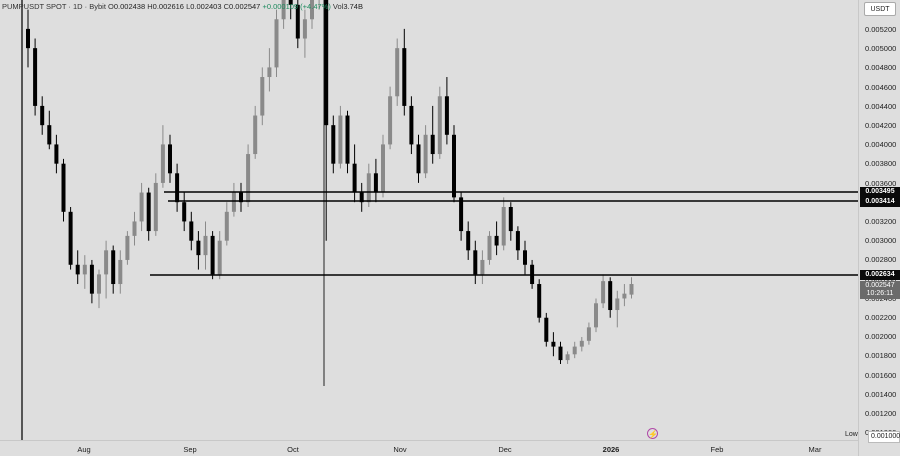 This screenshot has width=900, height=456. What do you see at coordinates (880, 192) in the screenshot?
I see `level-tag-upper: 0.003495` at bounding box center [880, 192].